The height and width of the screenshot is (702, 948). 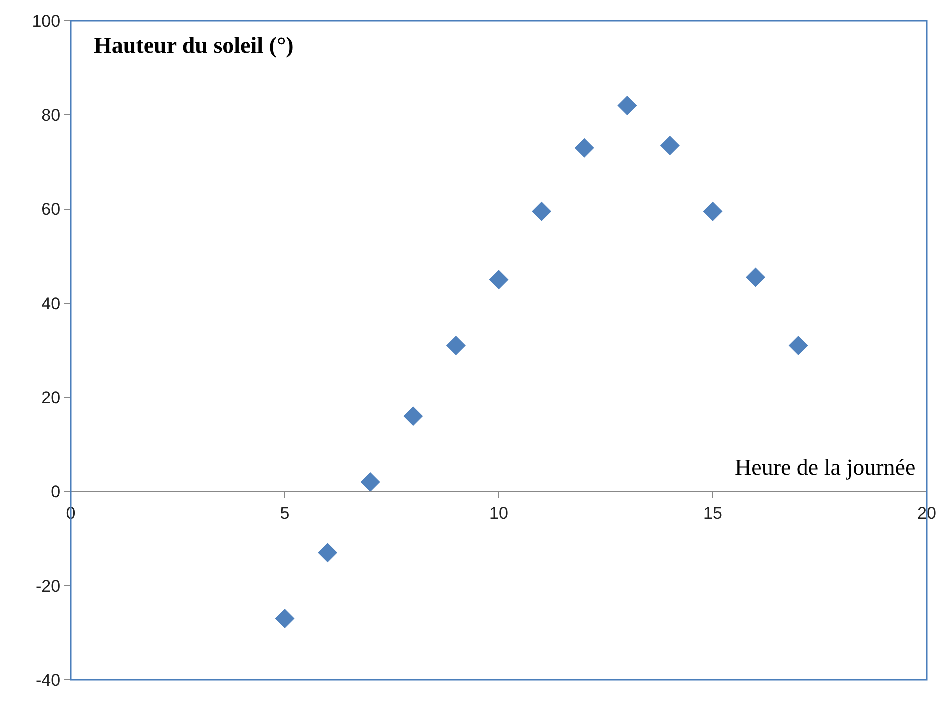 I want to click on x-axis-title: Heure de la journée, so click(x=825, y=467).